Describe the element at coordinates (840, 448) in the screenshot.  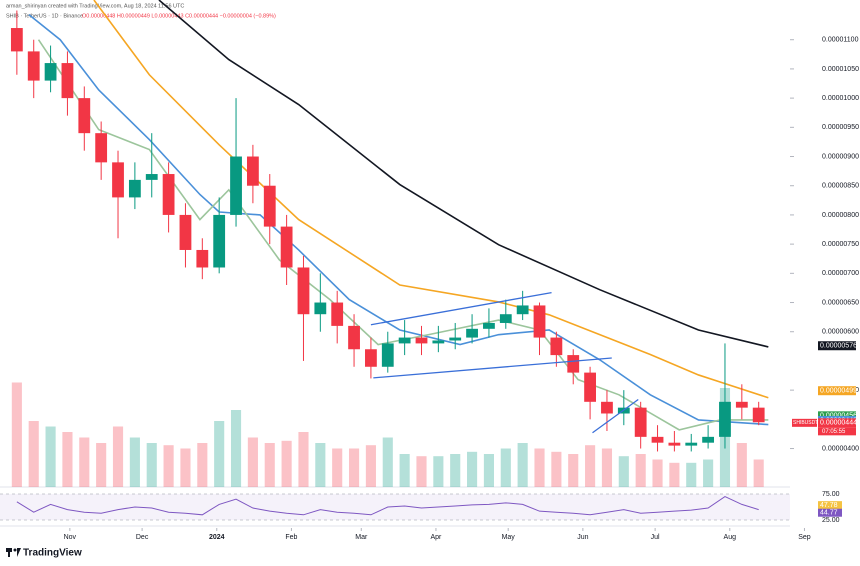
I see `y-tick-label: 0.00000400` at that location.